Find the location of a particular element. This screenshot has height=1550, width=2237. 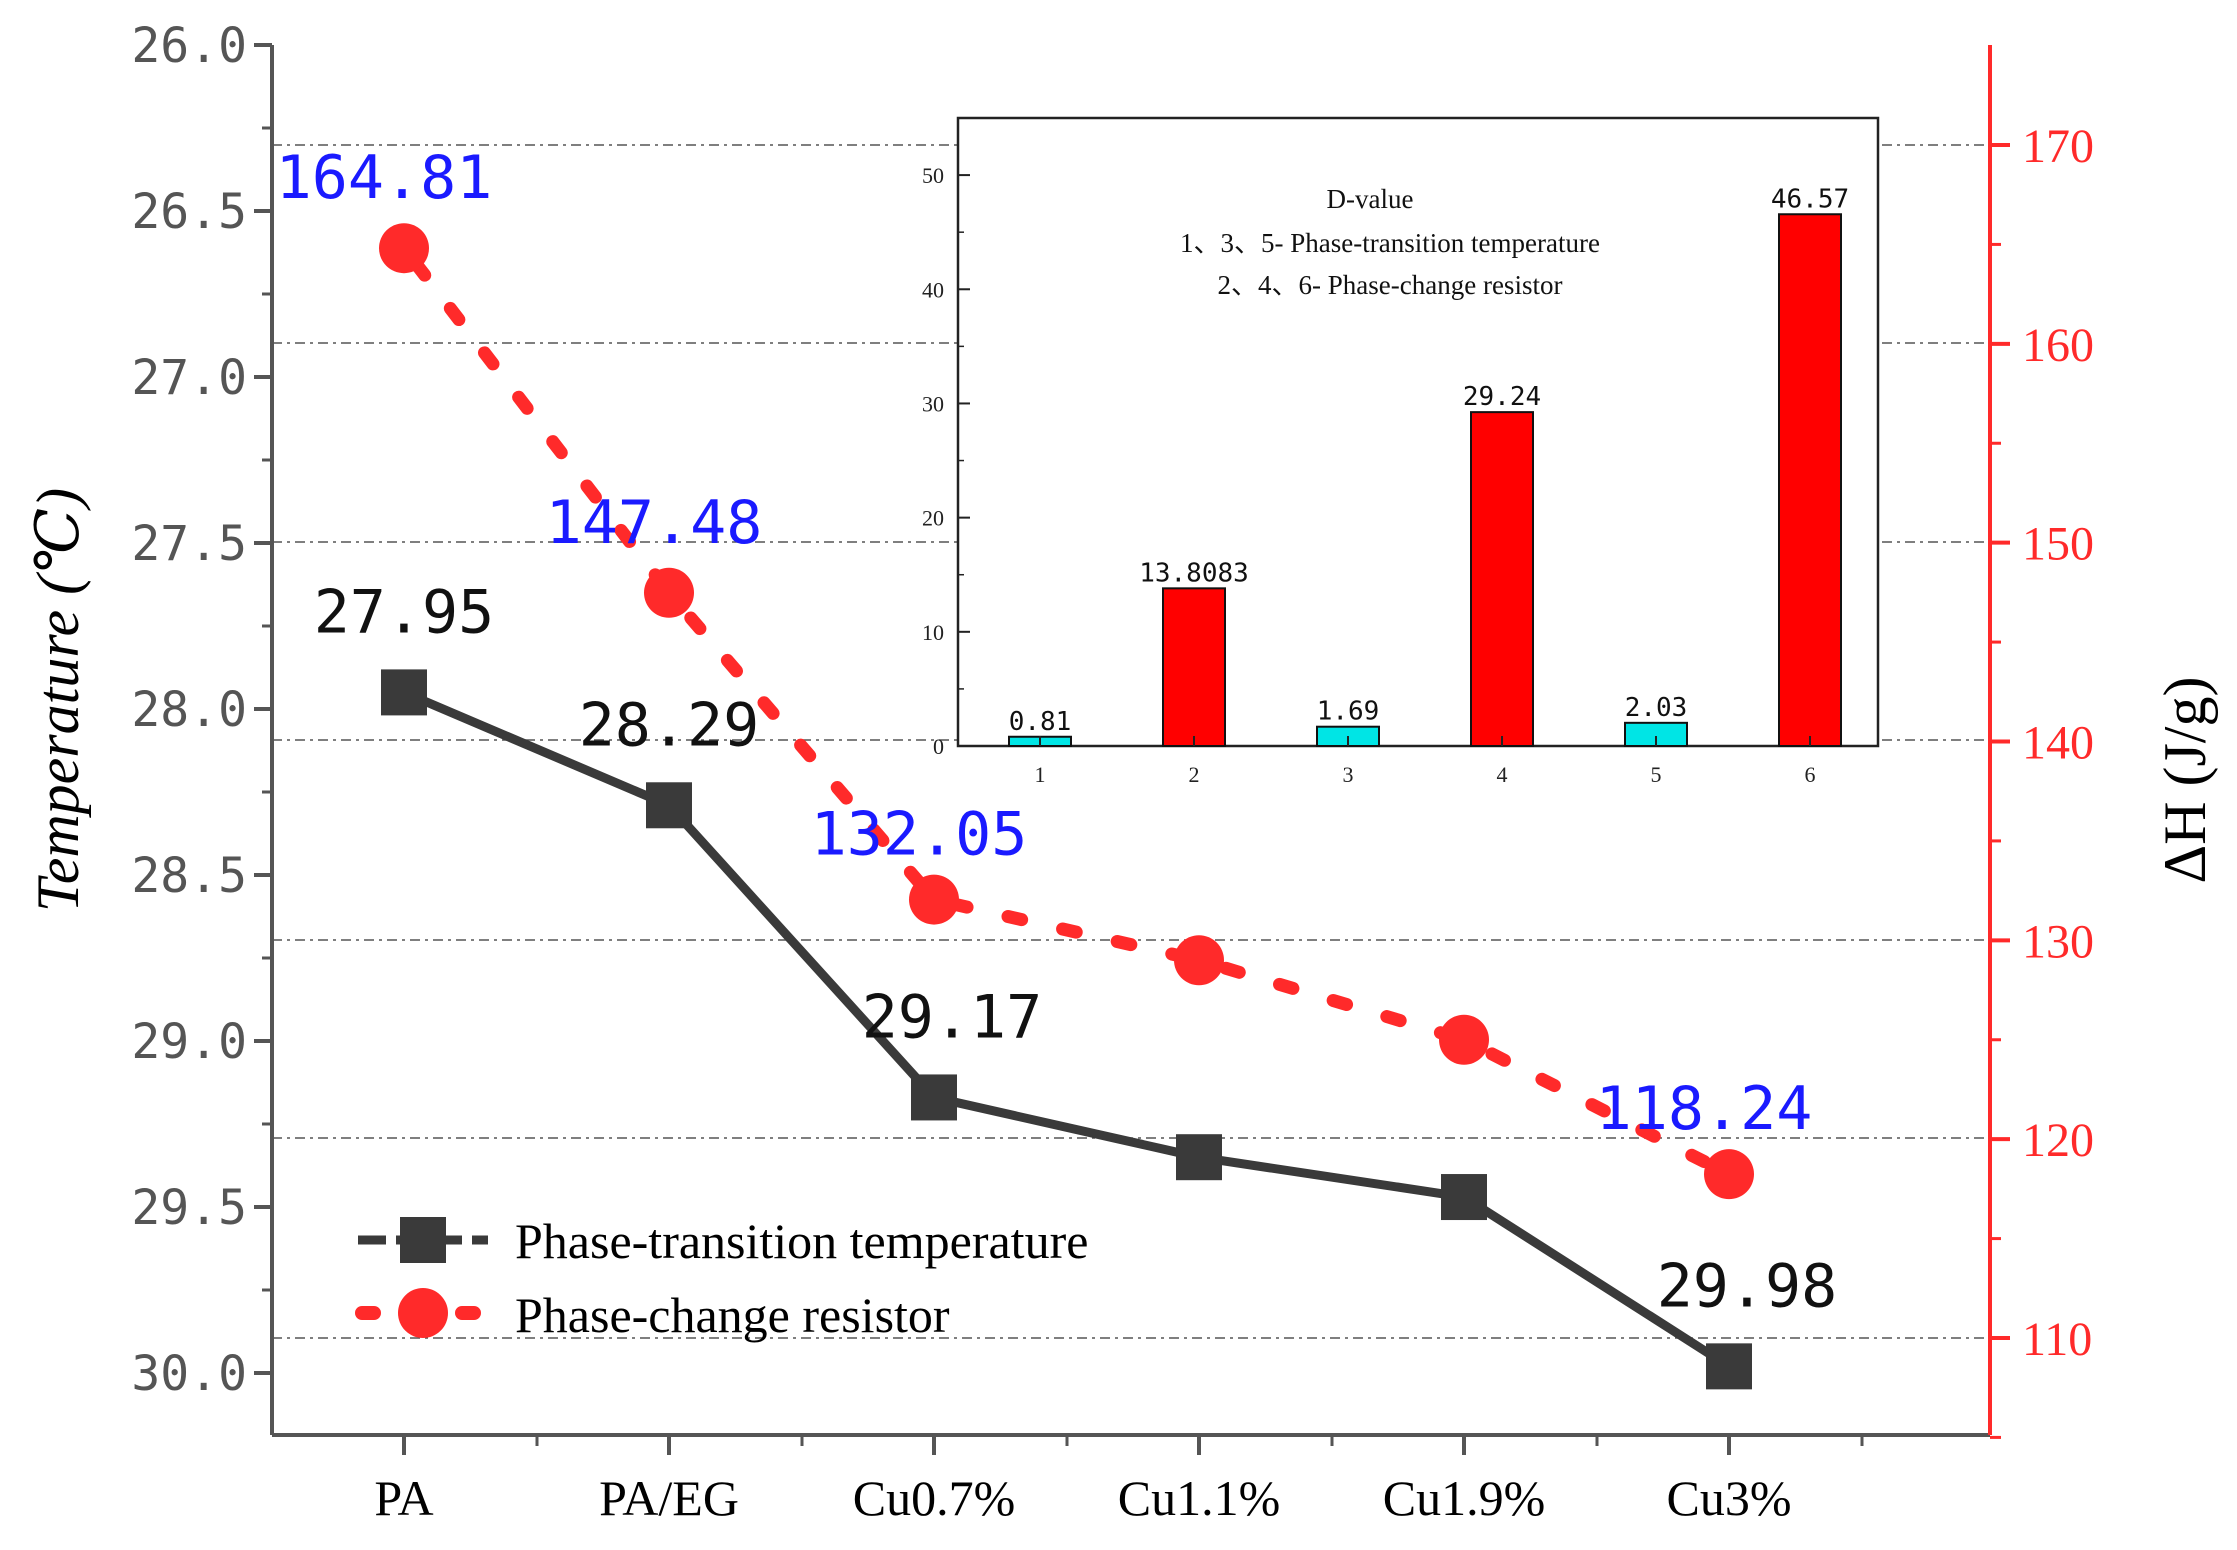

x-tick-label: Cu0.7% is located at coordinates (934, 1498).